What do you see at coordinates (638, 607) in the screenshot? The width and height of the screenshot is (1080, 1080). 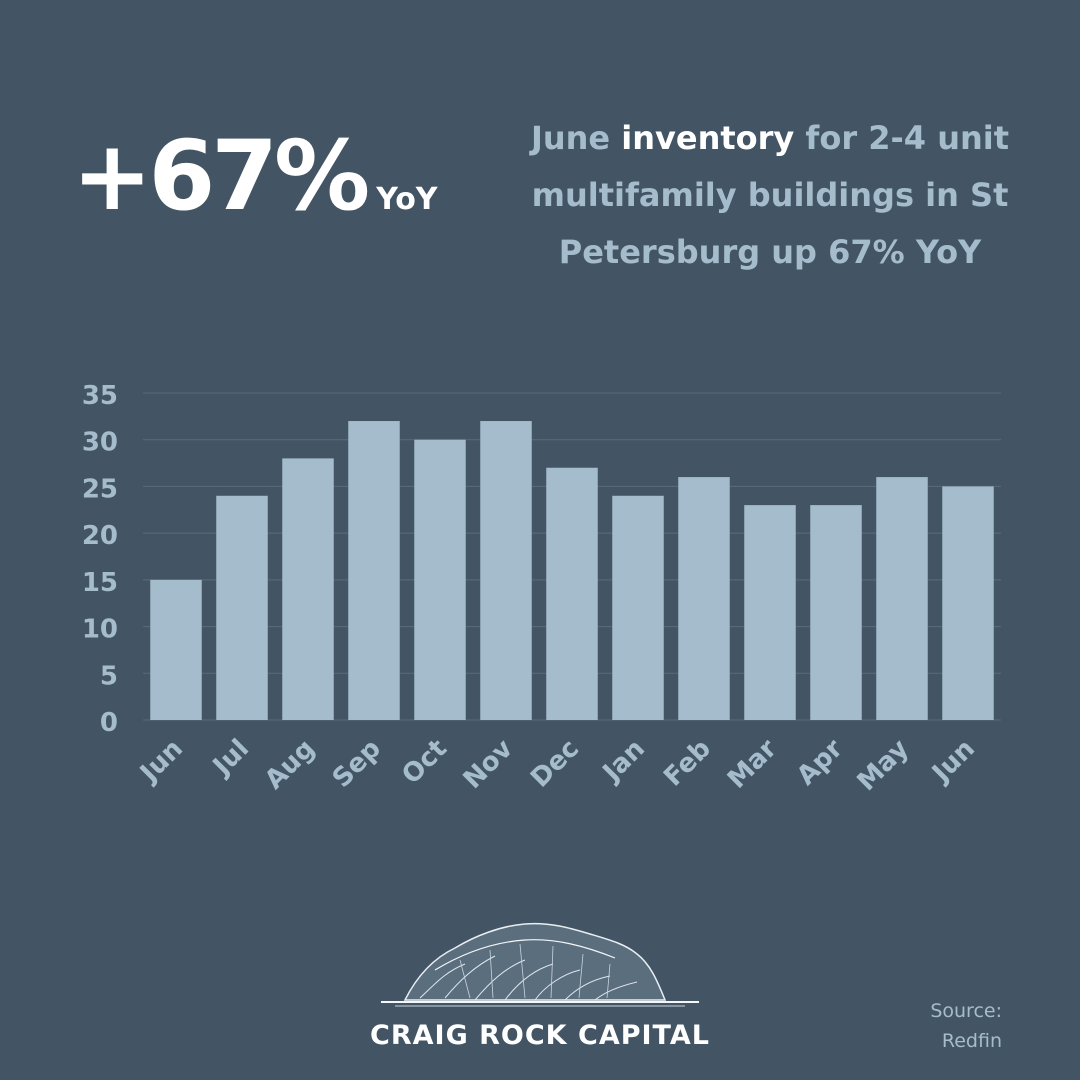 I see `bar-7-jan` at bounding box center [638, 607].